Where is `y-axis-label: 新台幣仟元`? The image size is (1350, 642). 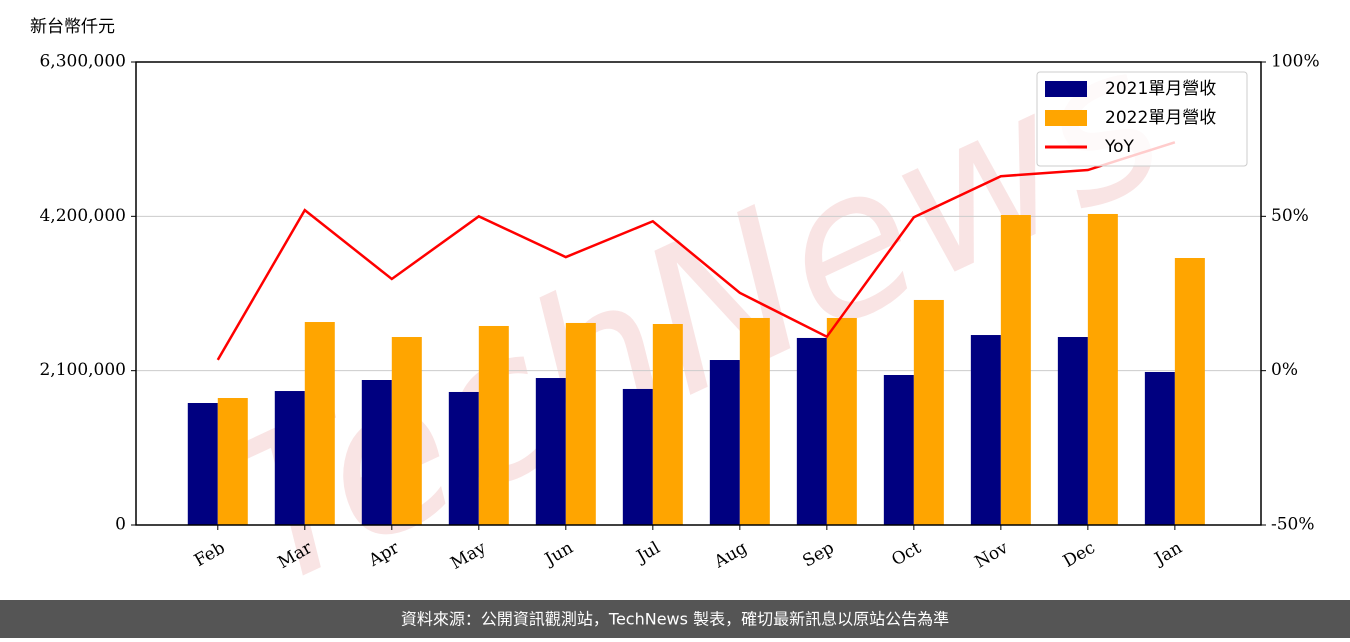 y-axis-label: 新台幣仟元 is located at coordinates (72, 27).